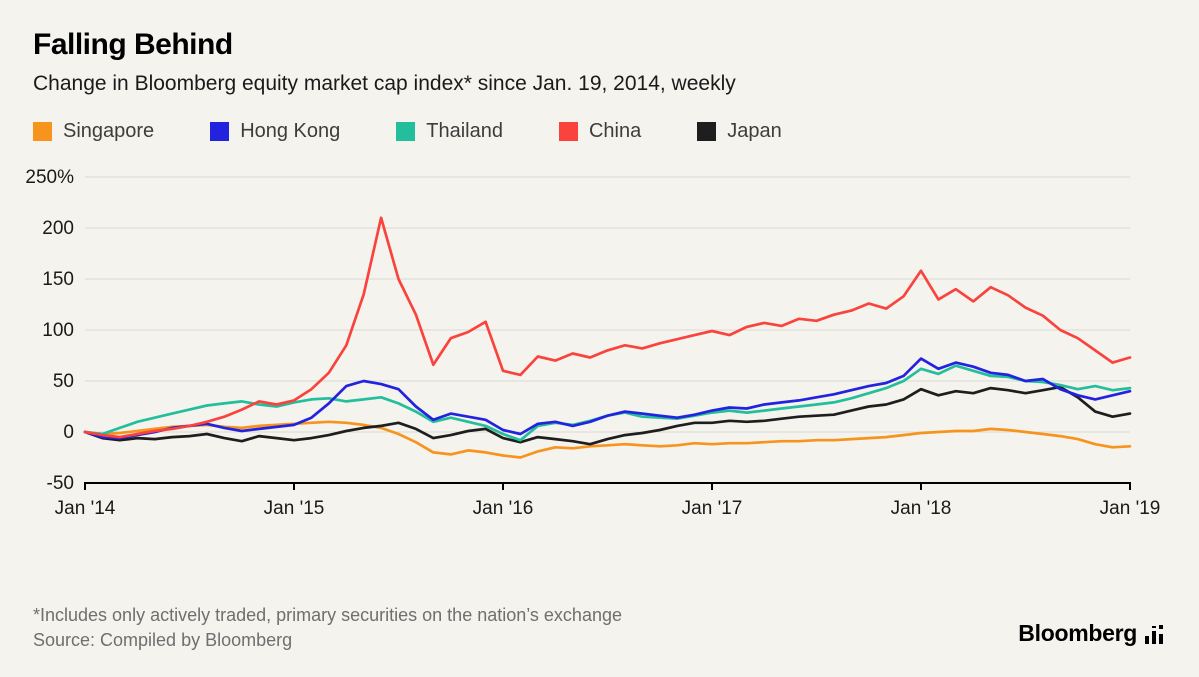 Image resolution: width=1199 pixels, height=677 pixels. Describe the element at coordinates (1154, 634) in the screenshot. I see `bloomberg-chart-bars-icon` at that location.